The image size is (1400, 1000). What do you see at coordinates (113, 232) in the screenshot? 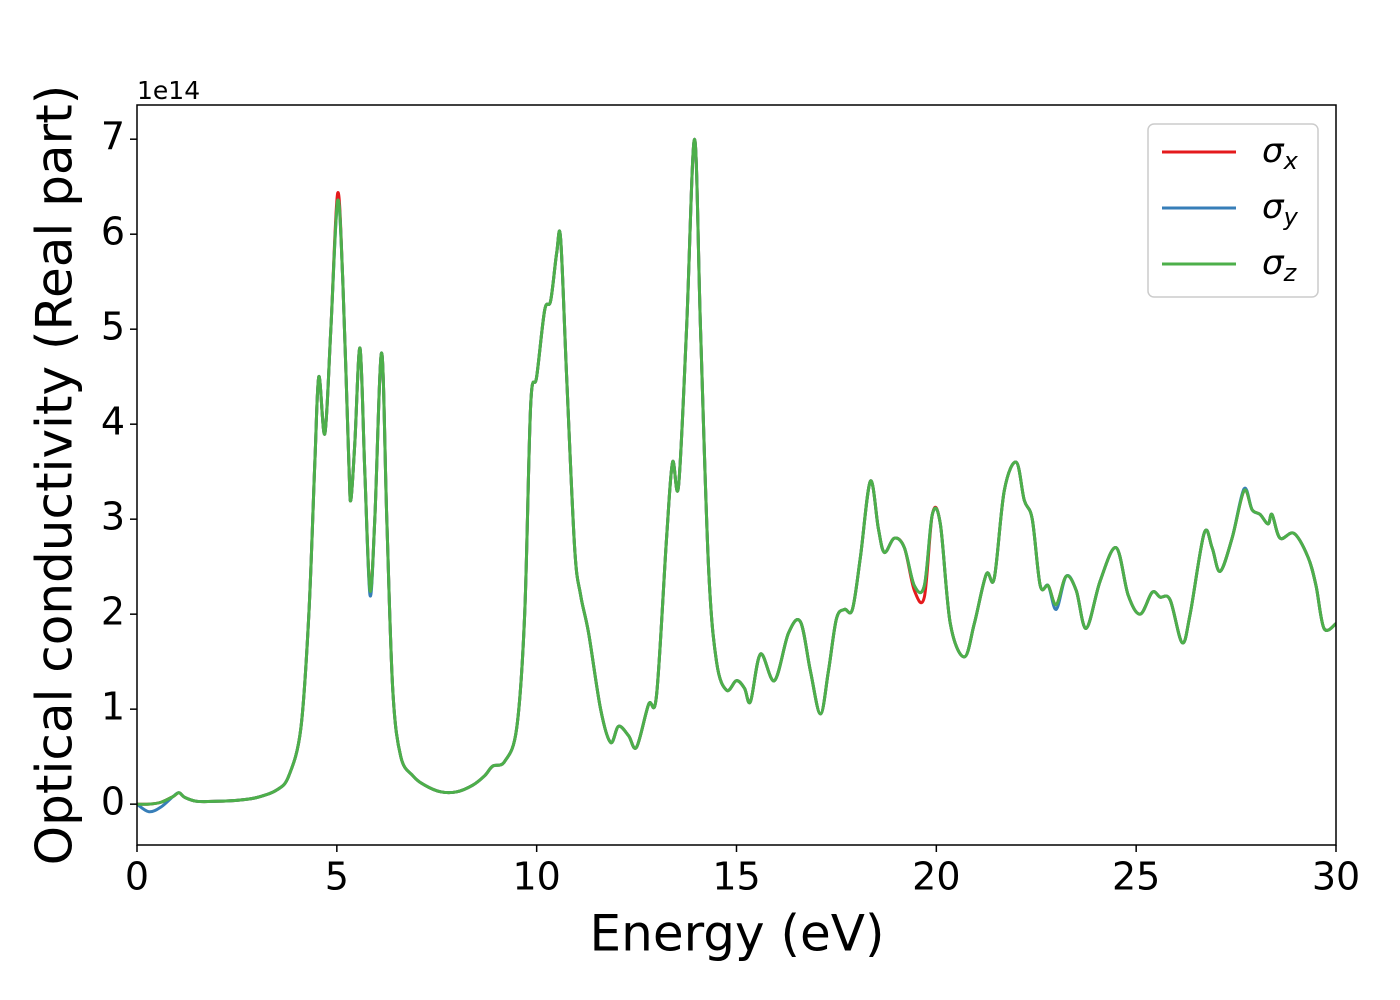
I see `y-tick-label: 6` at bounding box center [113, 232].